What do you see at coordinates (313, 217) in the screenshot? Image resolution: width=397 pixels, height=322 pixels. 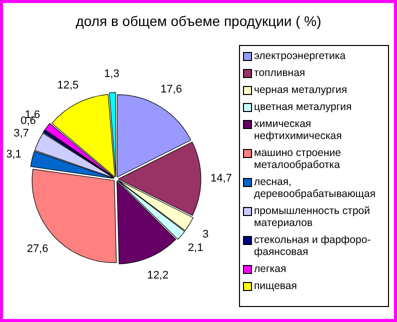 I see `legend-label: промышленность строй материалов` at bounding box center [313, 217].